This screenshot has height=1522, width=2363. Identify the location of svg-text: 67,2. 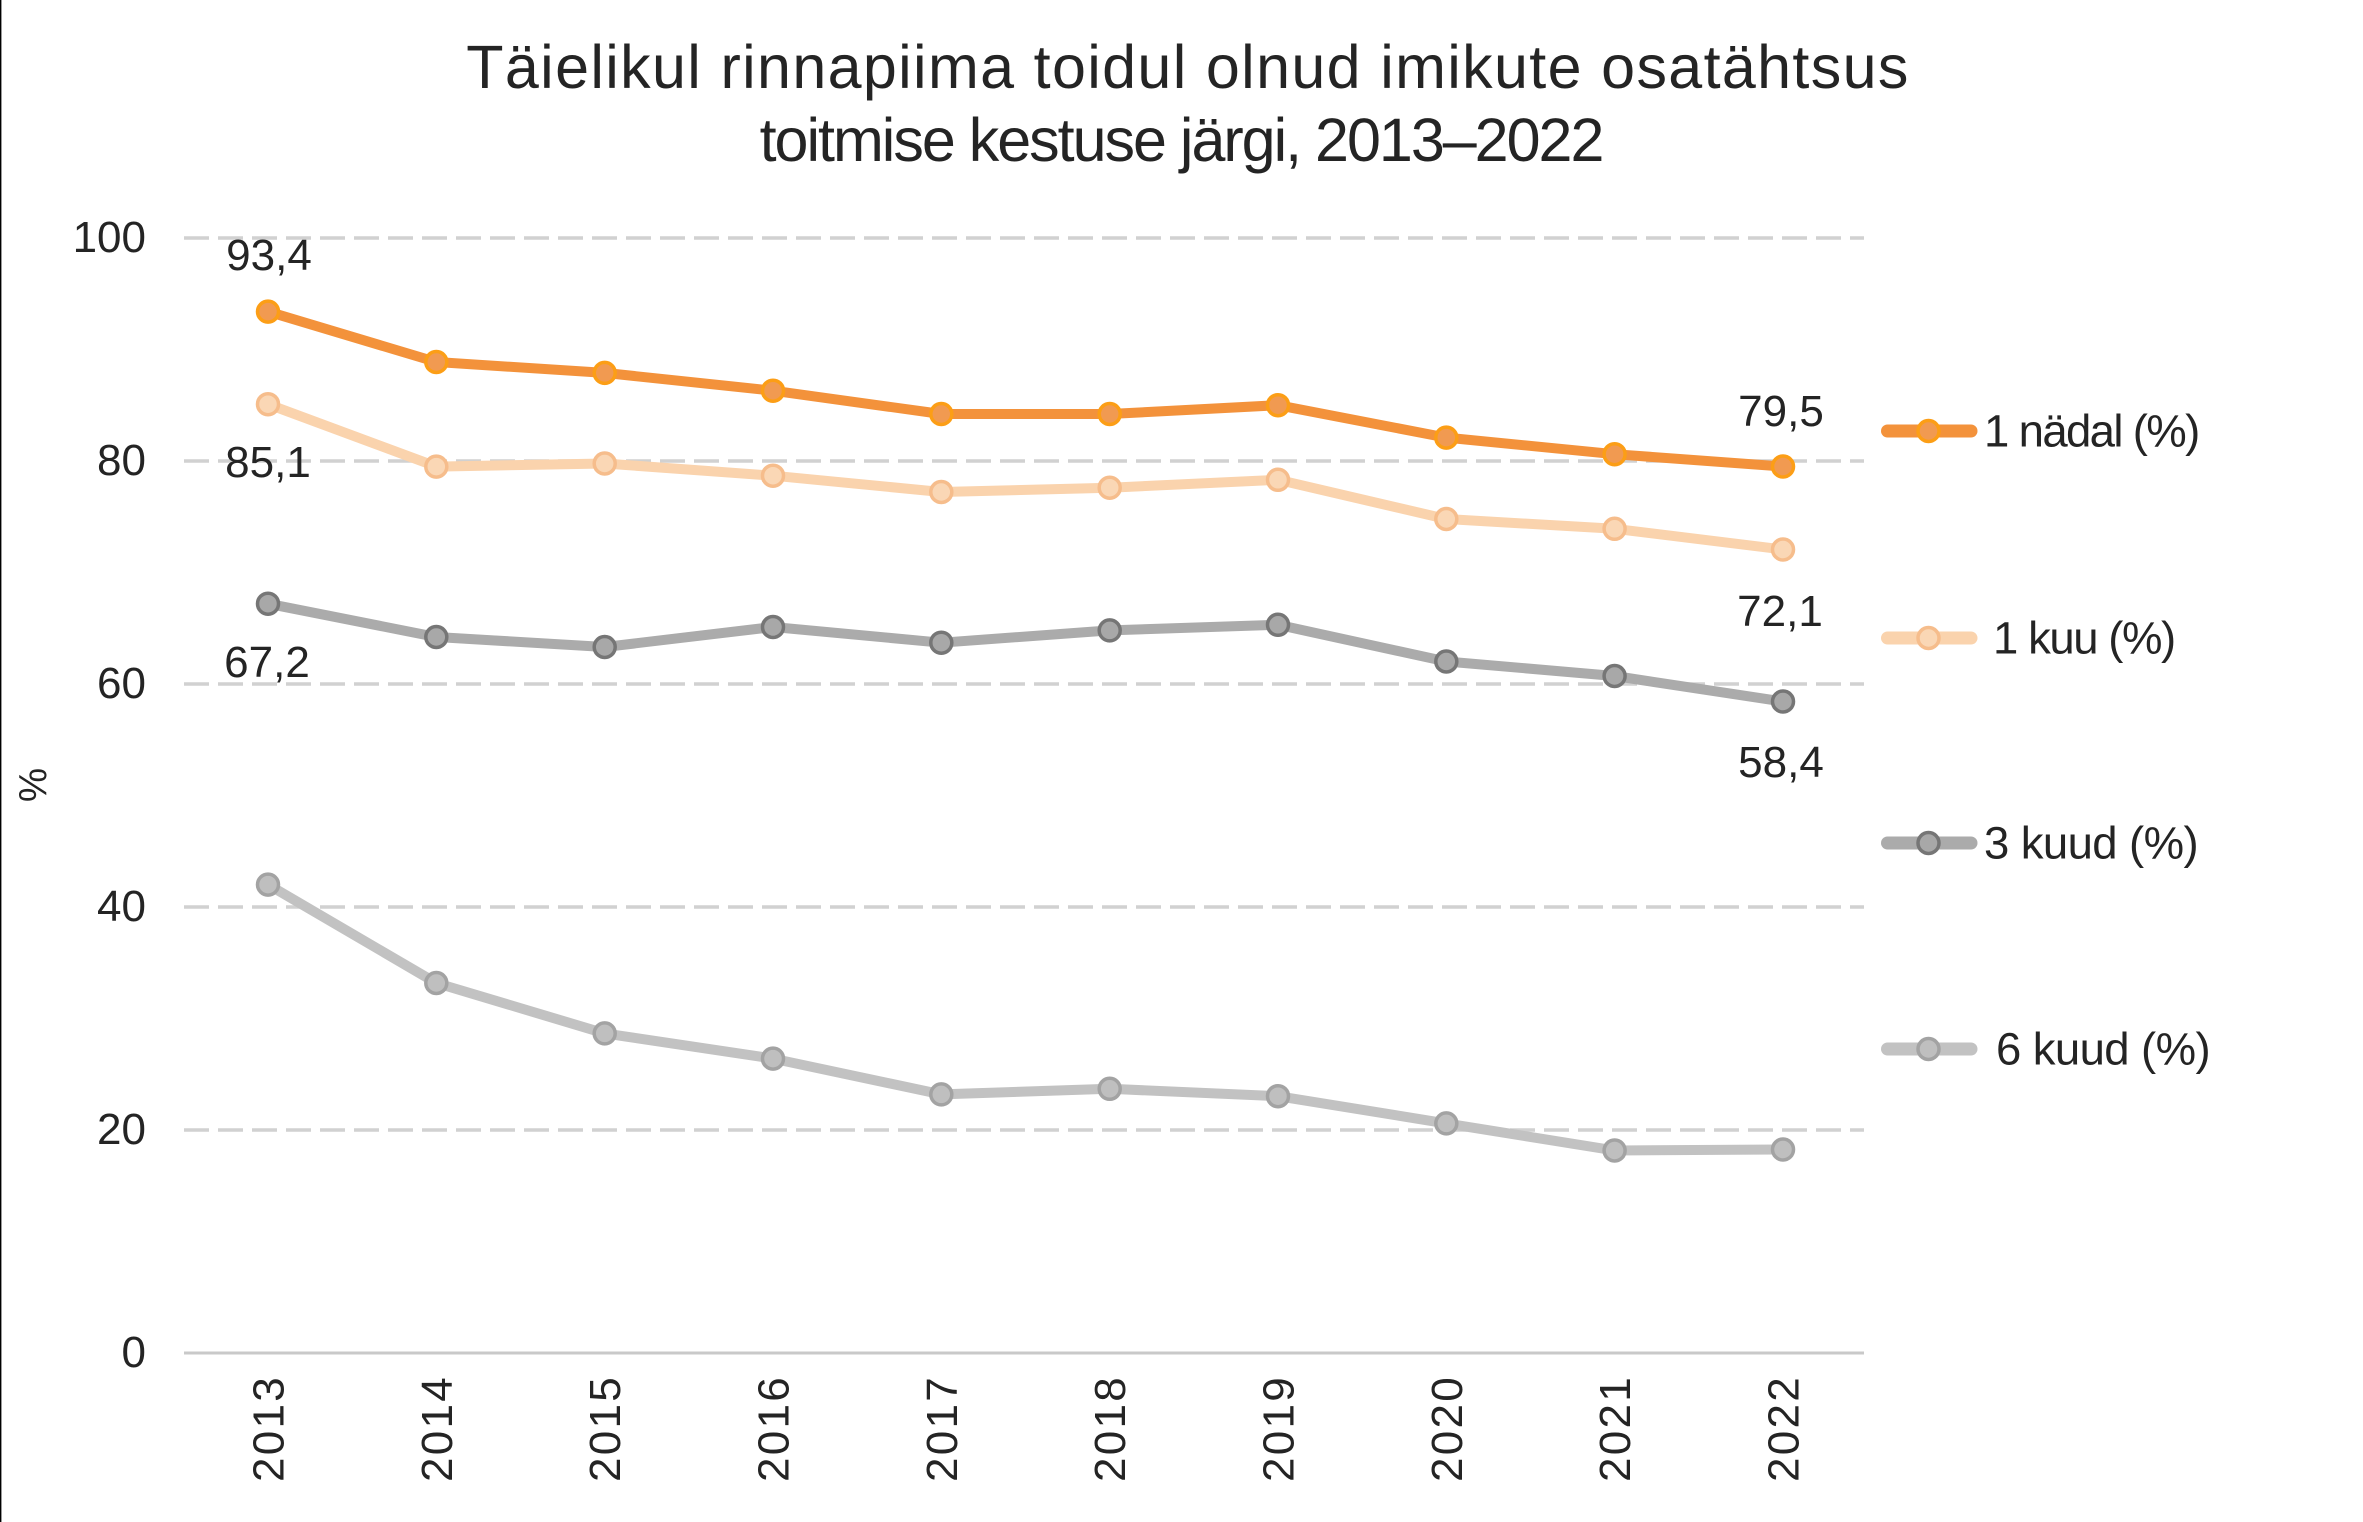
(267, 662).